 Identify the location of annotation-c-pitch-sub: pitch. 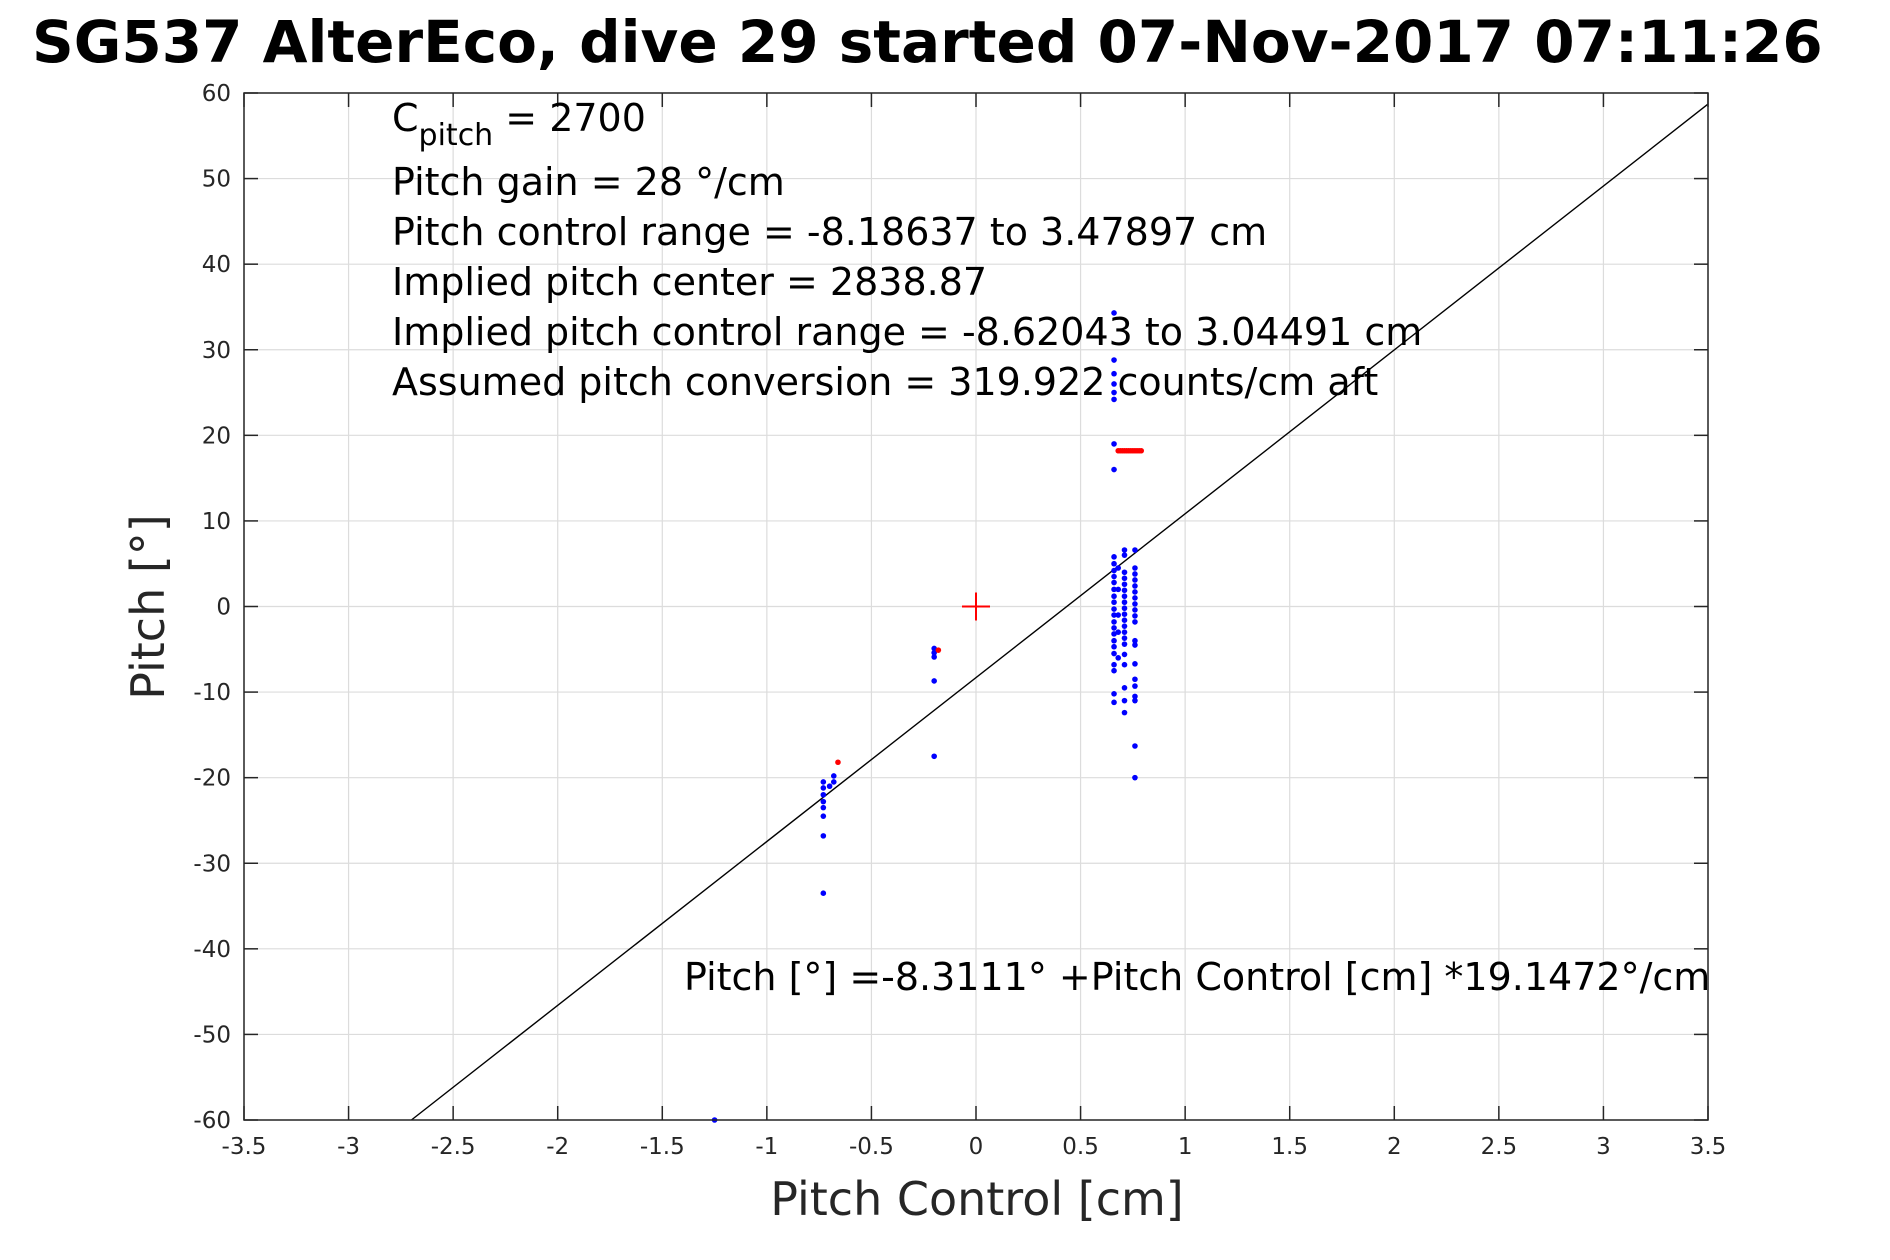
(456, 135).